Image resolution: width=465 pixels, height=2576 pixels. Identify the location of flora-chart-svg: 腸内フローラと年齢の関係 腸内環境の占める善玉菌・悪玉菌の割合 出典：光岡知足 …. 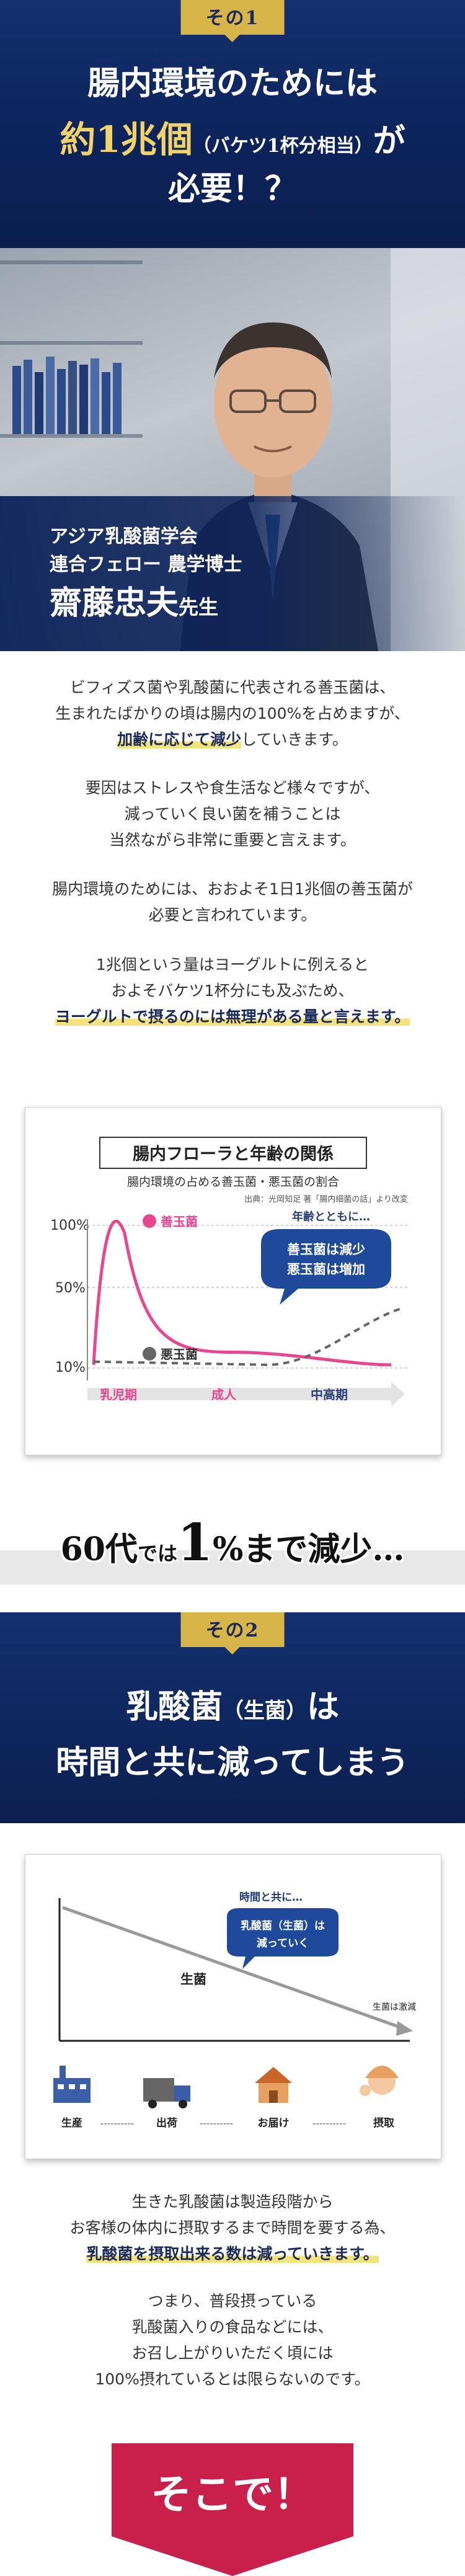
(230, 1271).